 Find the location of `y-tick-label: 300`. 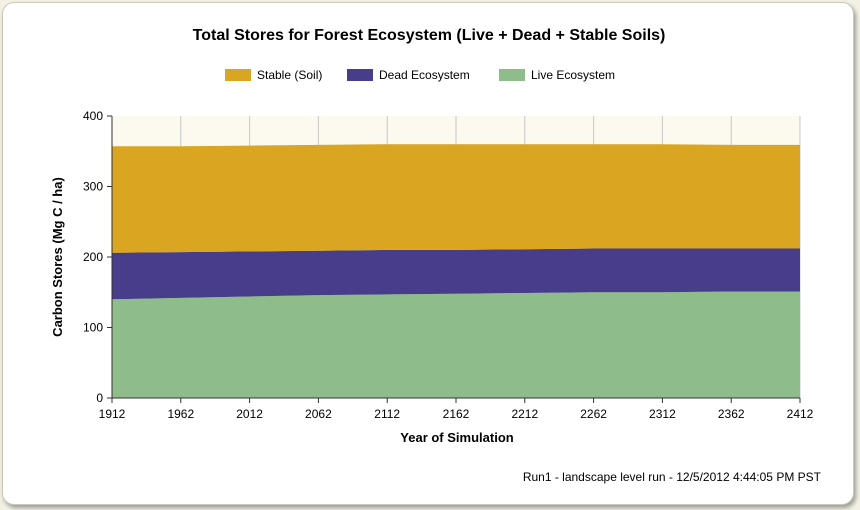

y-tick-label: 300 is located at coordinates (93, 187).